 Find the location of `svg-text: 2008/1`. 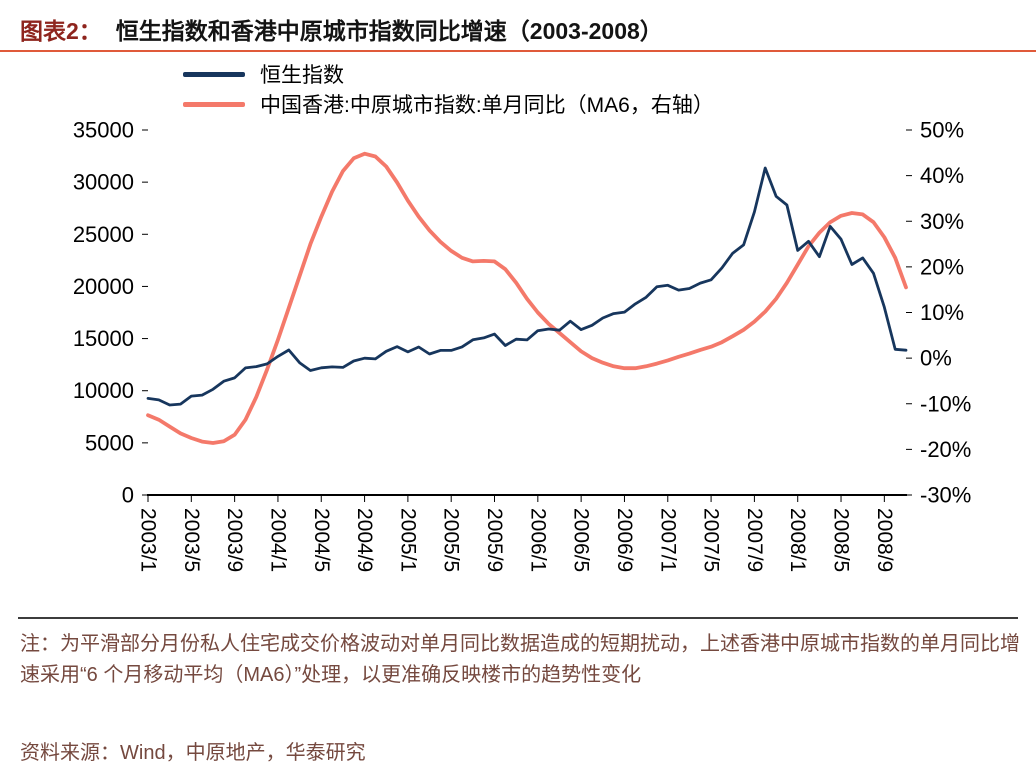

svg-text: 2008/1 is located at coordinates (797, 540).